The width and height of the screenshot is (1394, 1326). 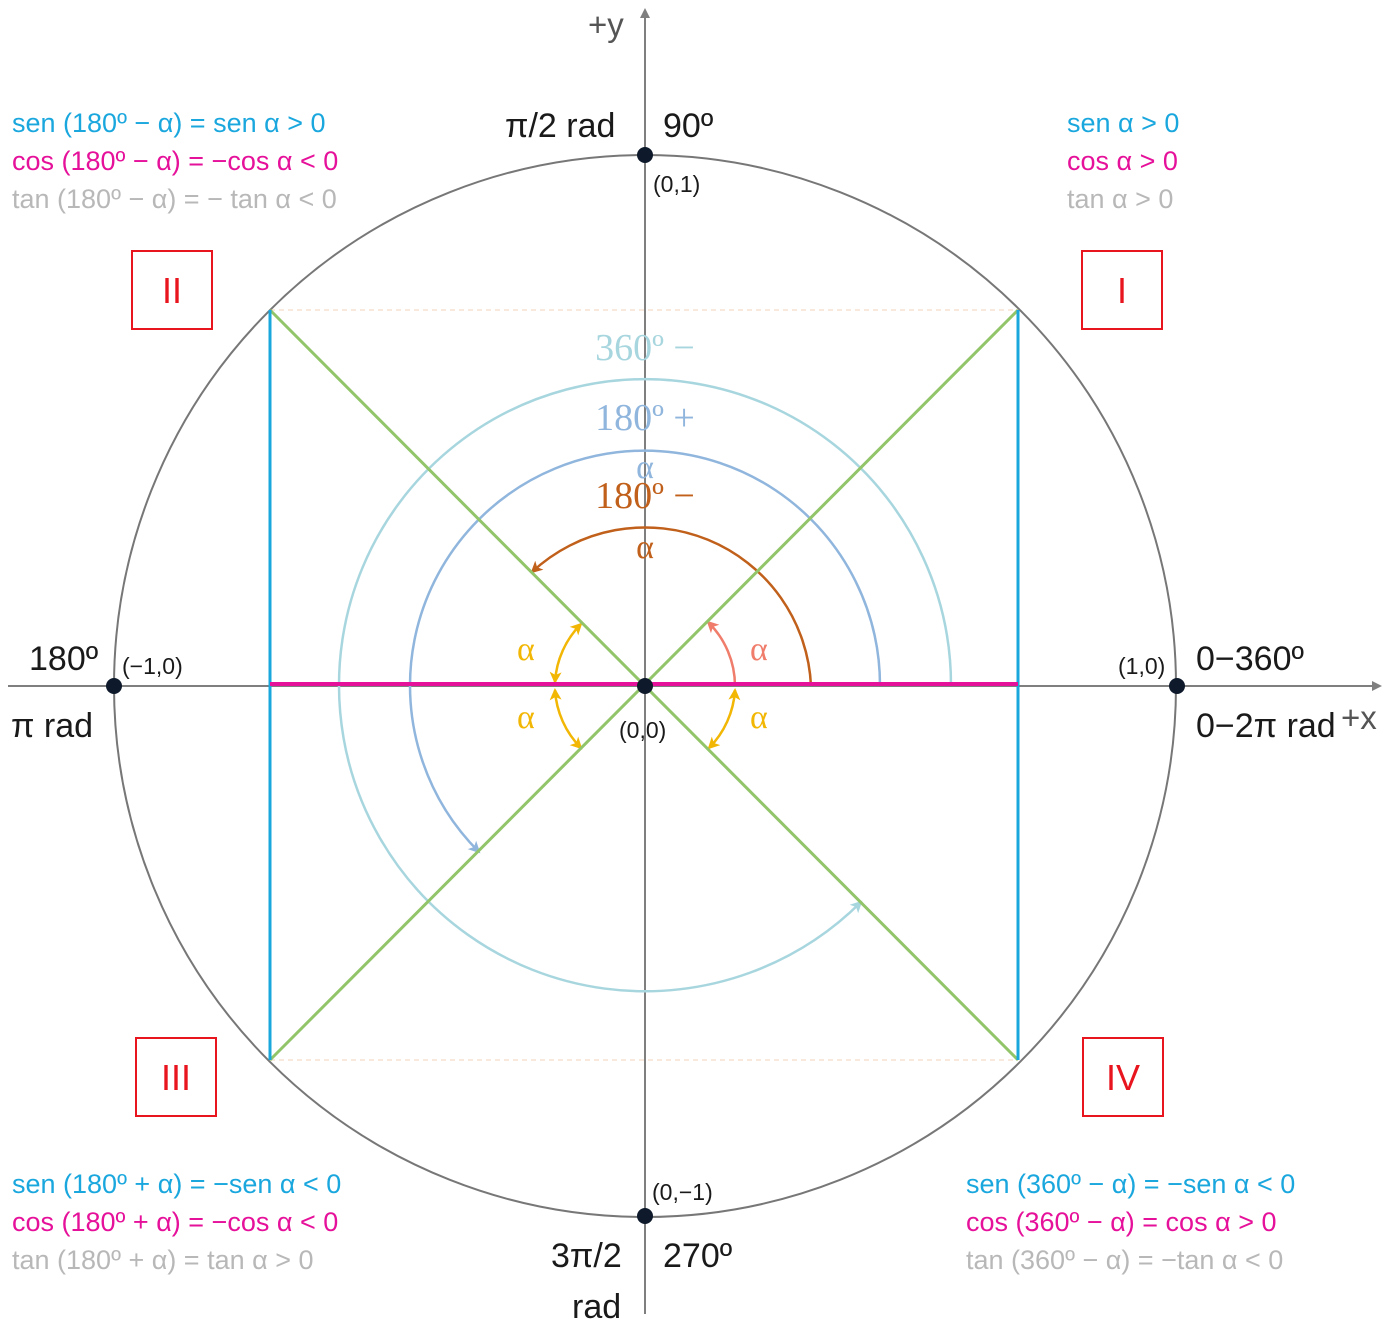 What do you see at coordinates (724, 719) in the screenshot?
I see `arc-alpha-fourth-quadrant` at bounding box center [724, 719].